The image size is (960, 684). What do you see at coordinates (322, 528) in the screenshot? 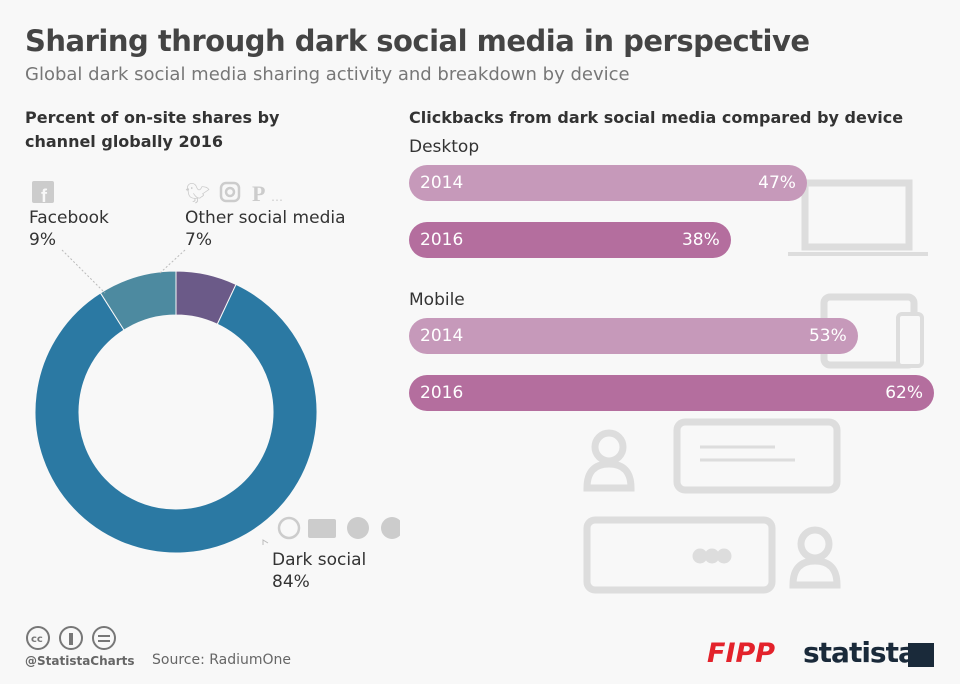
I see `mail-icon` at bounding box center [322, 528].